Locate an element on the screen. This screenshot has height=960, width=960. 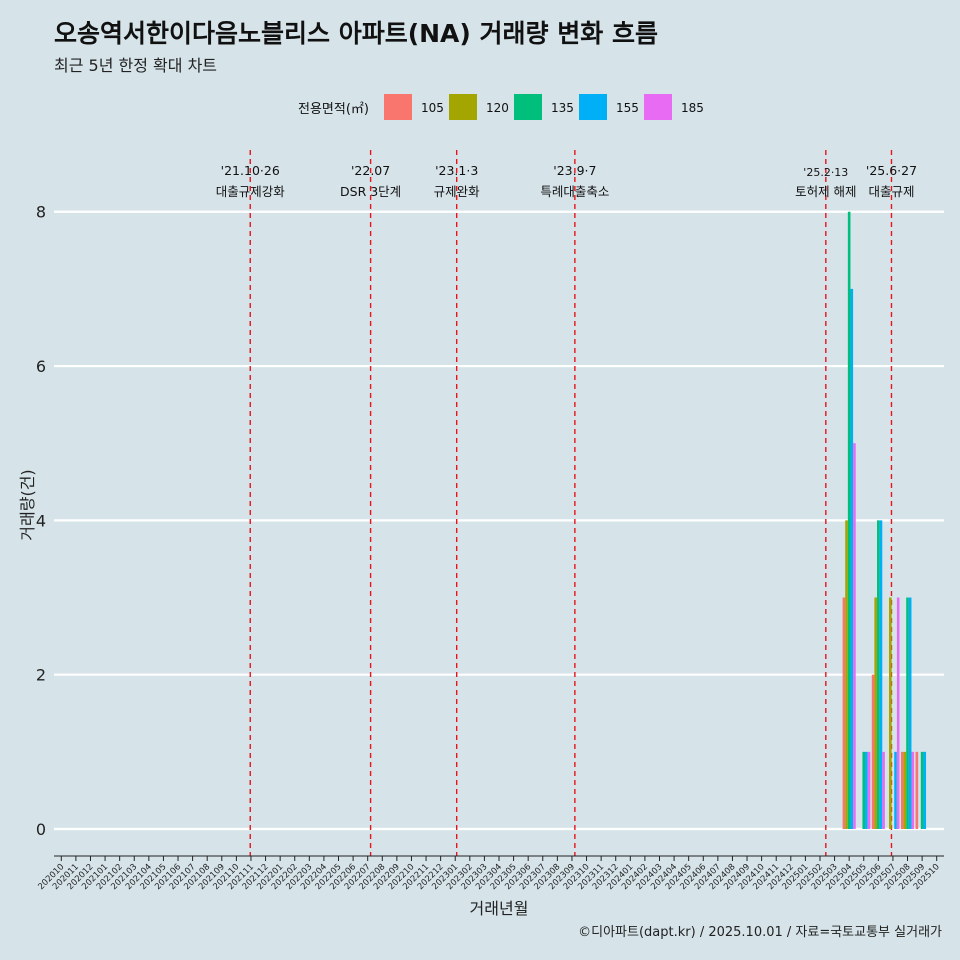
event-date-label: '23.1·3 is located at coordinates (456, 170).